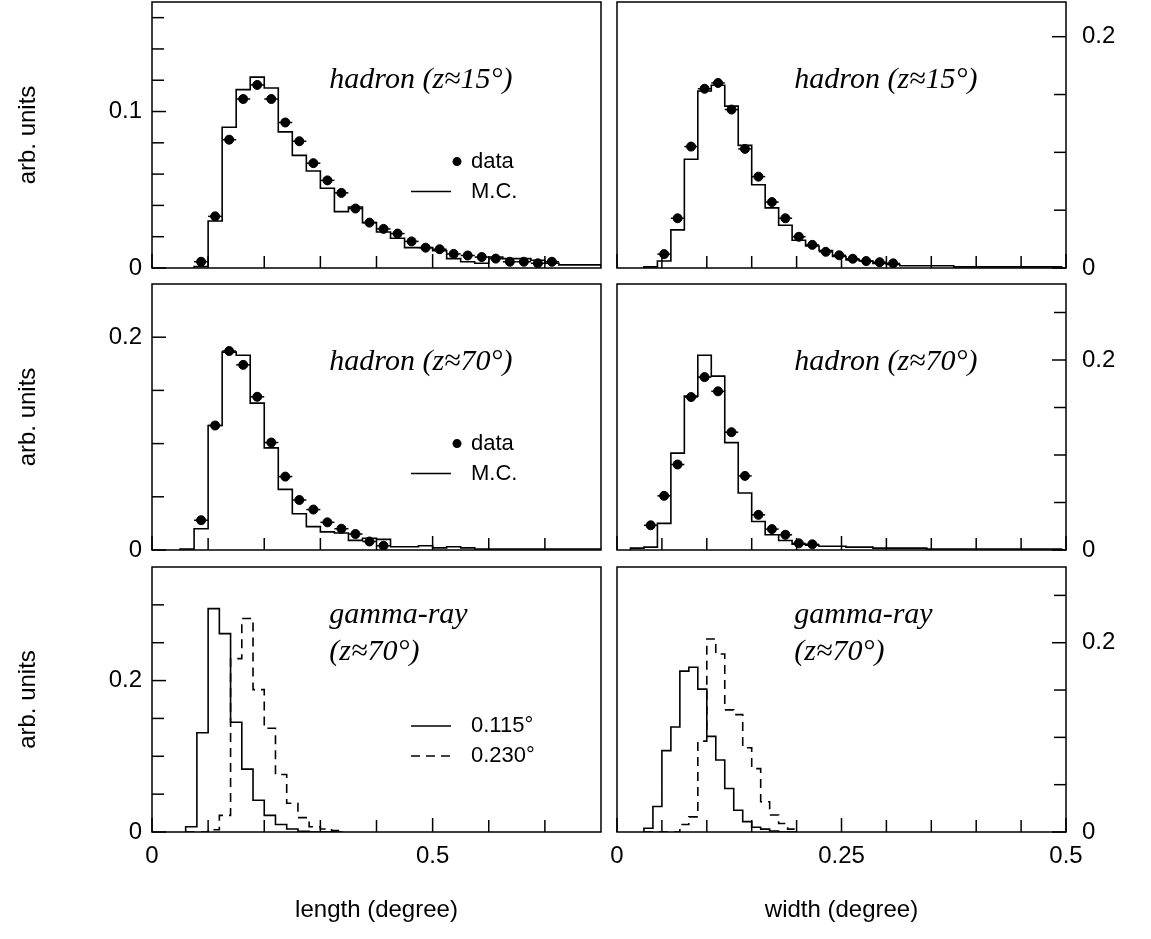 This screenshot has width=1151, height=939. What do you see at coordinates (125, 110) in the screenshot?
I see `y-tick-label: 0.1` at bounding box center [125, 110].